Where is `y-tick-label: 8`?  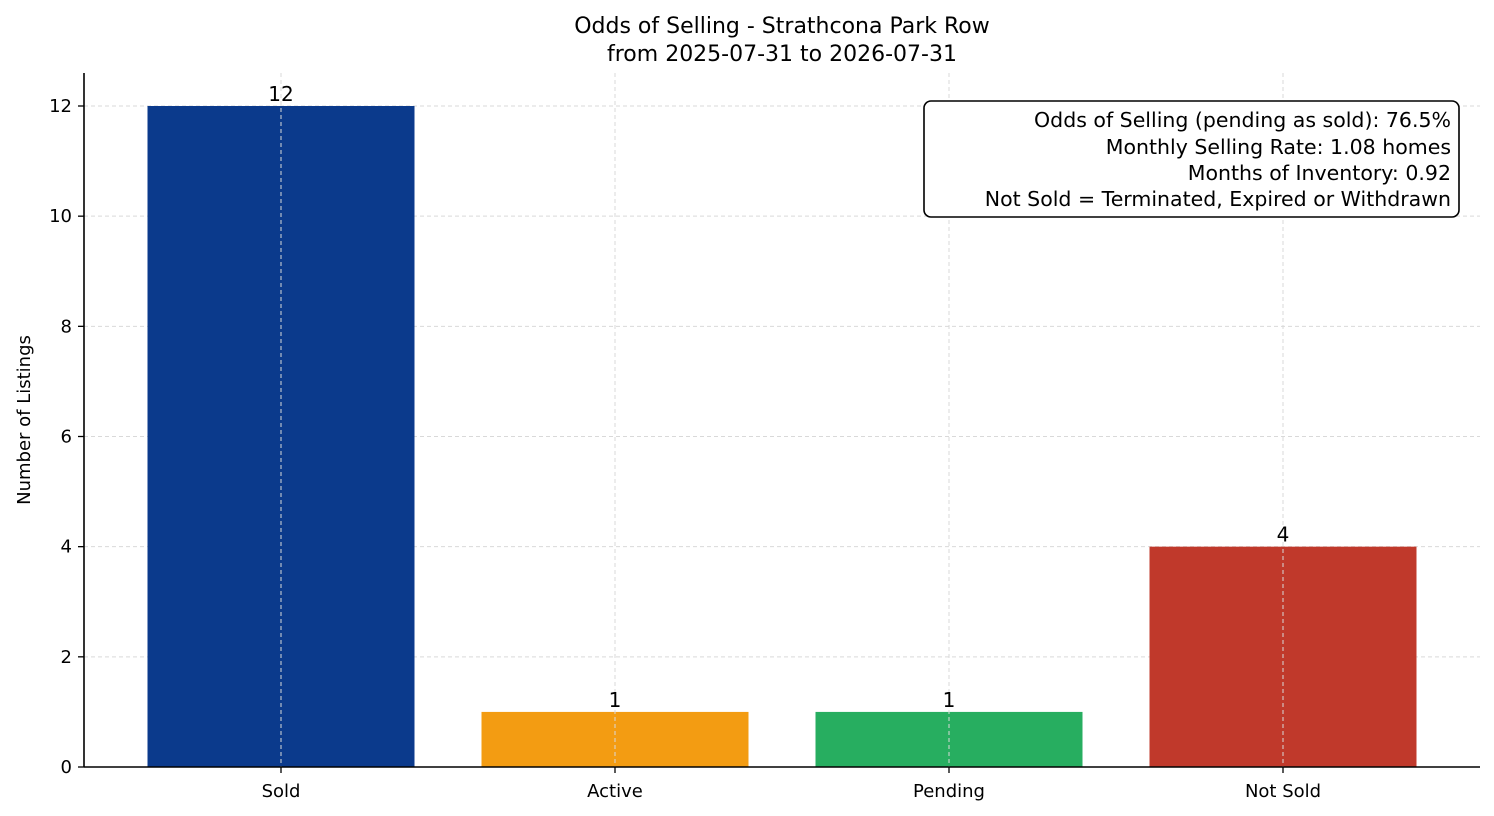 y-tick-label: 8 is located at coordinates (66, 326).